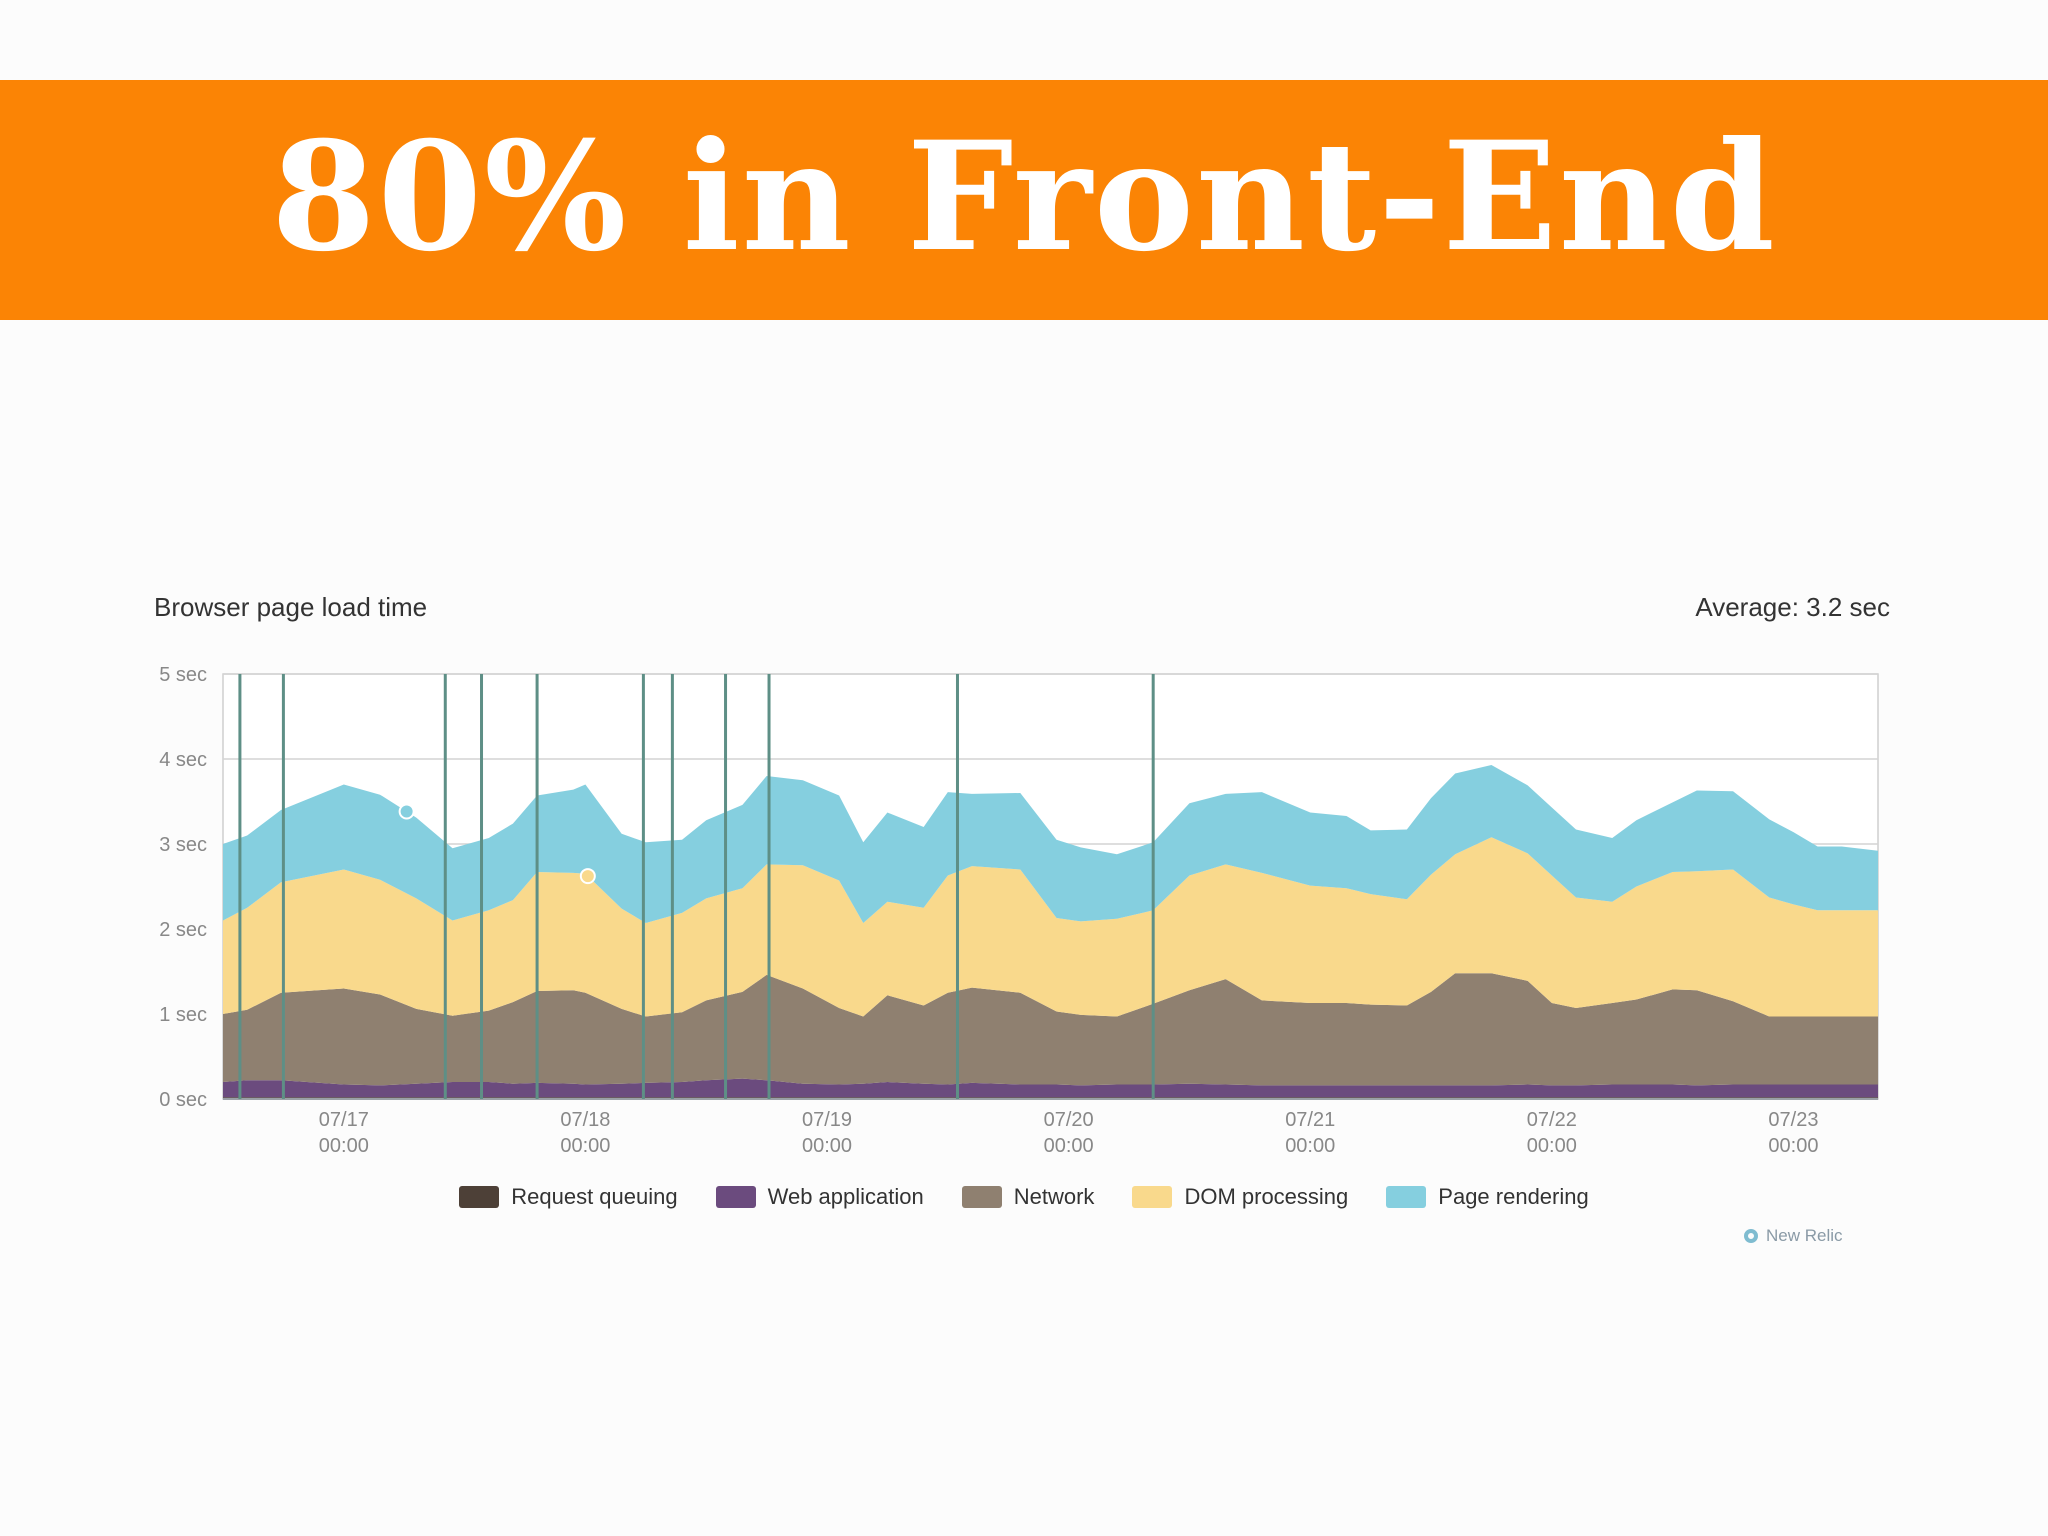 The image size is (2048, 1536). What do you see at coordinates (1804, 1235) in the screenshot?
I see `brand-label: New Relic` at bounding box center [1804, 1235].